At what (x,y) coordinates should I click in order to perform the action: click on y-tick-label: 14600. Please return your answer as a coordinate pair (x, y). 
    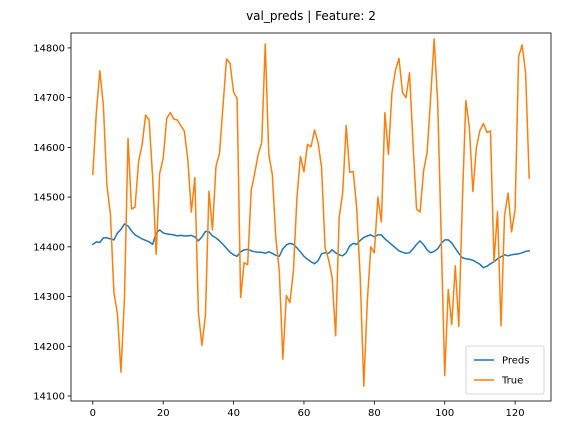
    Looking at the image, I should click on (49, 148).